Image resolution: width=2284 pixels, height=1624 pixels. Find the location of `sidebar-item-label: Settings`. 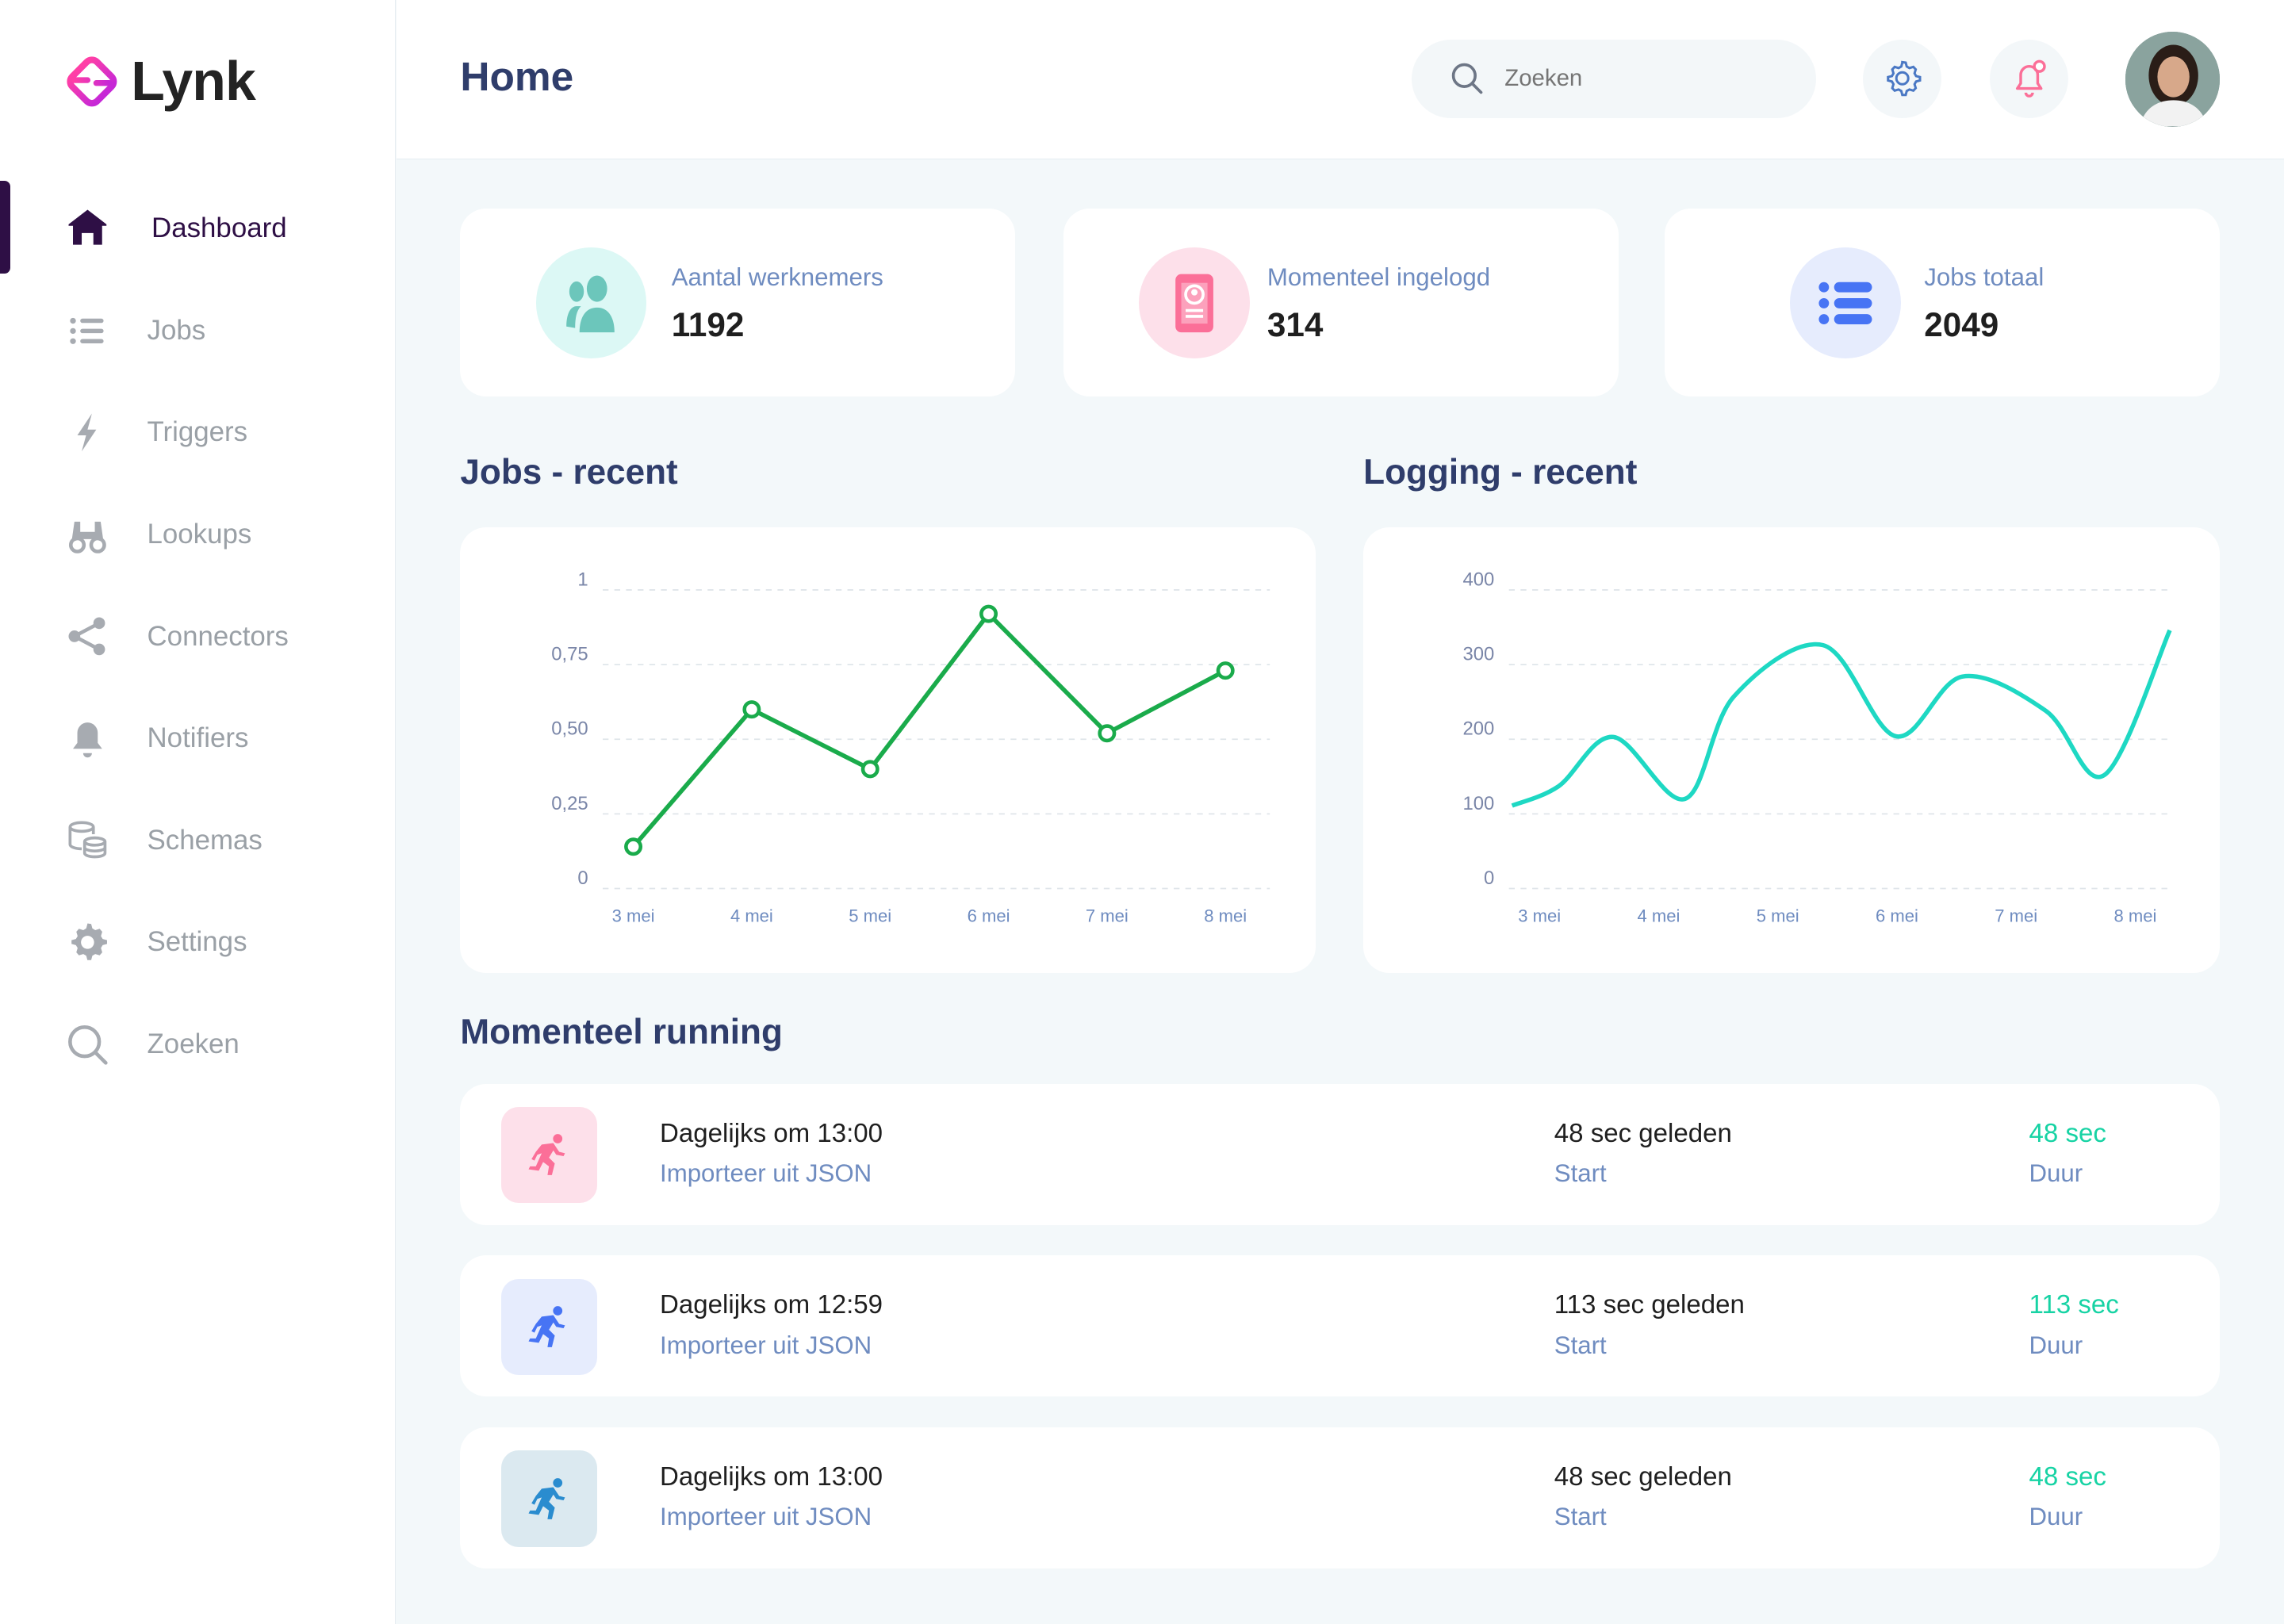

sidebar-item-label: Settings is located at coordinates (197, 942).